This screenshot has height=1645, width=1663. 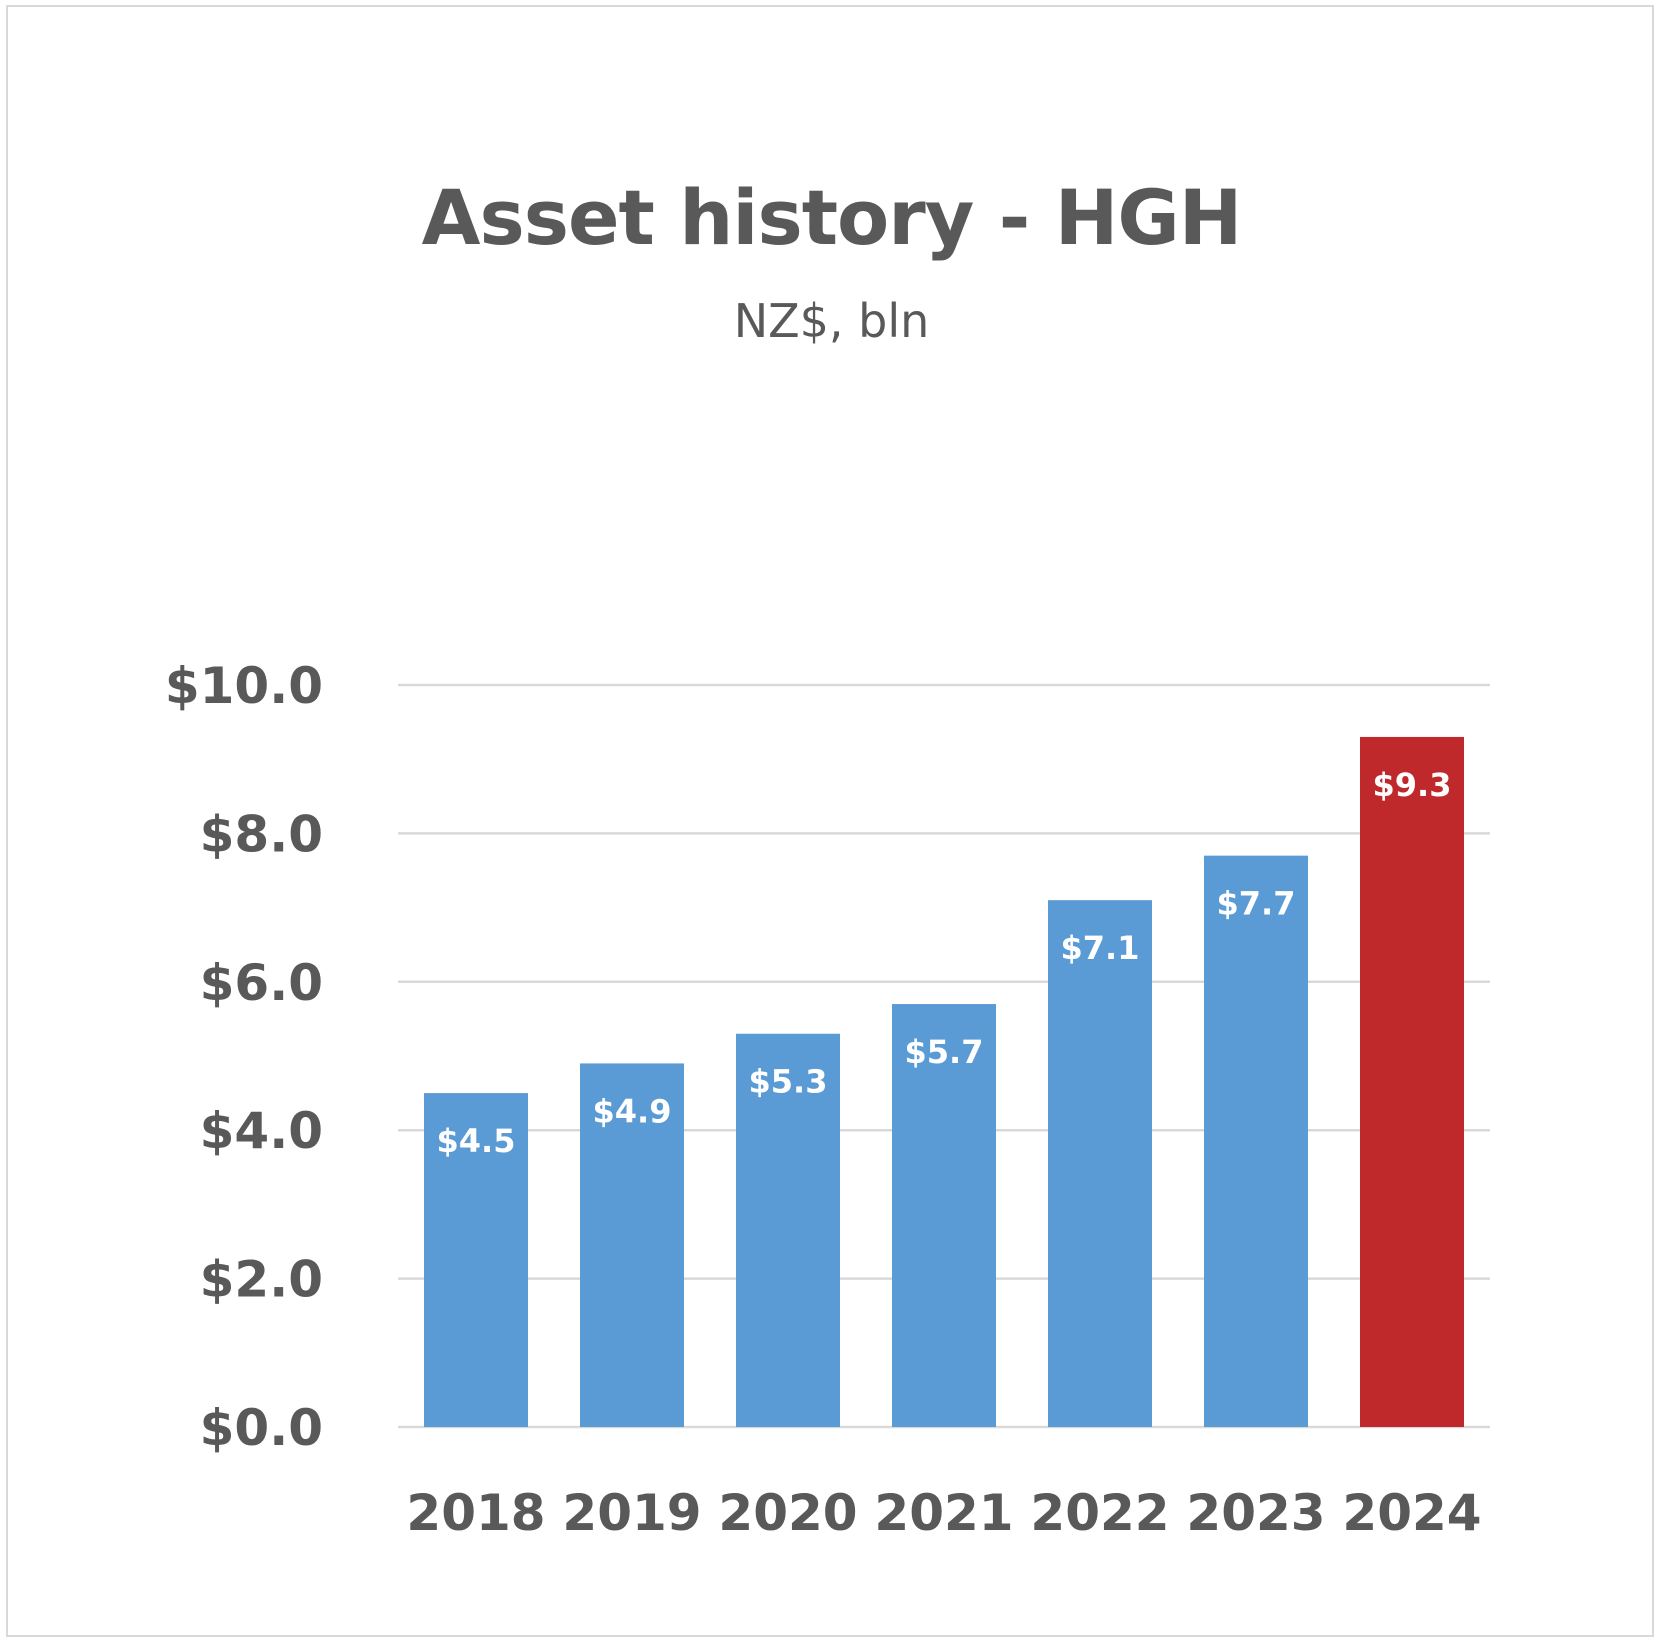 I want to click on x-tick-label: 2023, so click(x=1255, y=1513).